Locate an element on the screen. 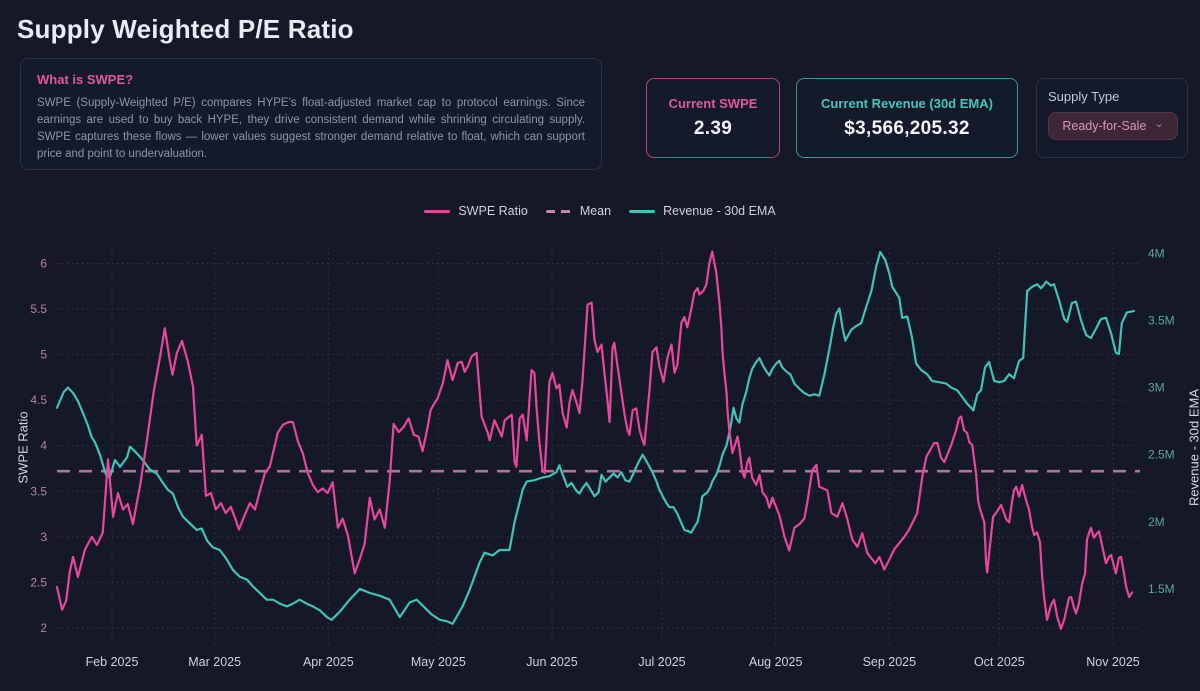 This screenshot has width=1200, height=691. y-axis-title-right: Revenue - 30d EMA is located at coordinates (1193, 447).